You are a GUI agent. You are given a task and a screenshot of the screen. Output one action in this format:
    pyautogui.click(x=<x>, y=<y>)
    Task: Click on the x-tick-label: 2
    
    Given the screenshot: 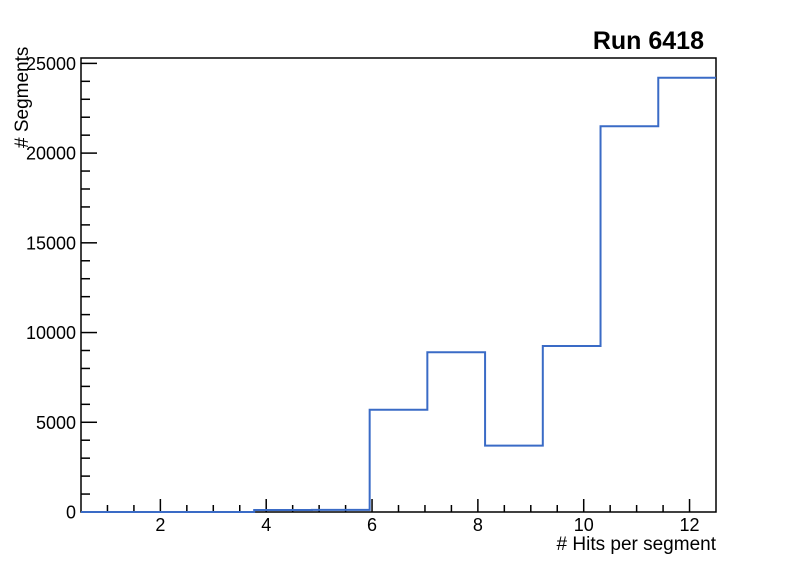 What is the action you would take?
    pyautogui.click(x=160, y=525)
    